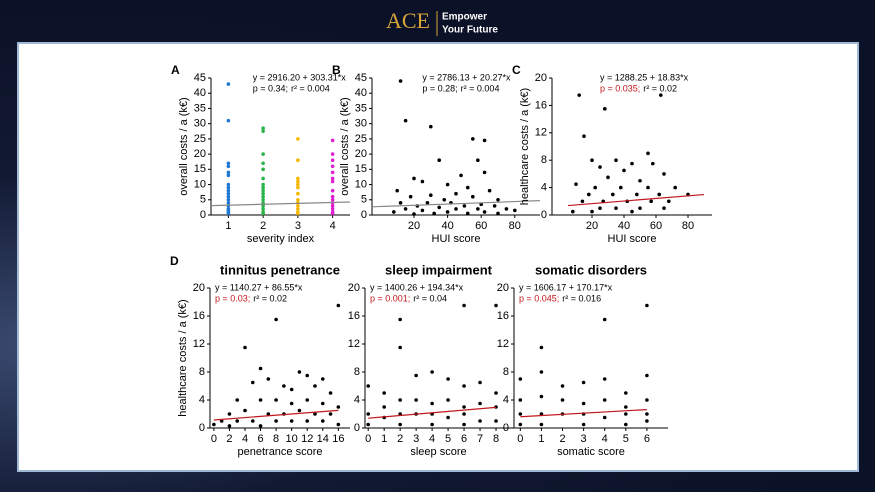 Image resolution: width=875 pixels, height=492 pixels. Describe the element at coordinates (566, 287) in the screenshot. I see `equation: y = 1606.17 + 170.17*x` at that location.